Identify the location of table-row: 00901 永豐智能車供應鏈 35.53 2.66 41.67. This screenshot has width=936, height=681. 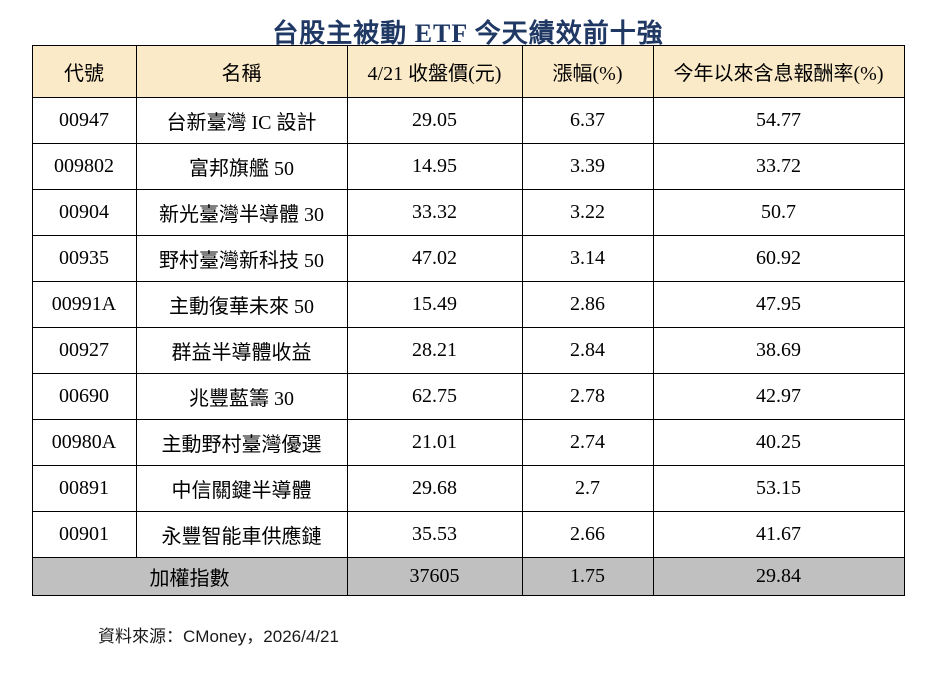
(468, 534).